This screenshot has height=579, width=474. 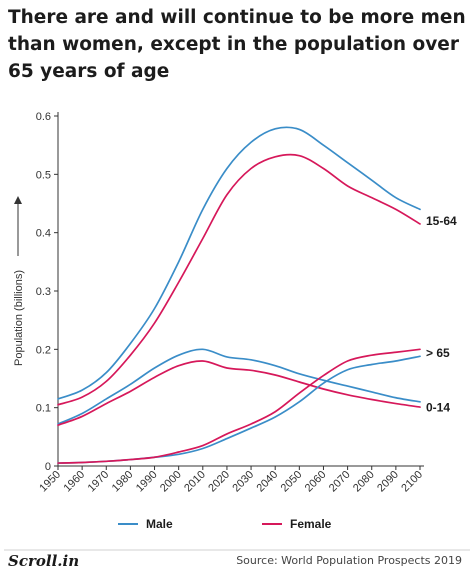 What do you see at coordinates (74, 482) in the screenshot?
I see `x-tick-label: 1960` at bounding box center [74, 482].